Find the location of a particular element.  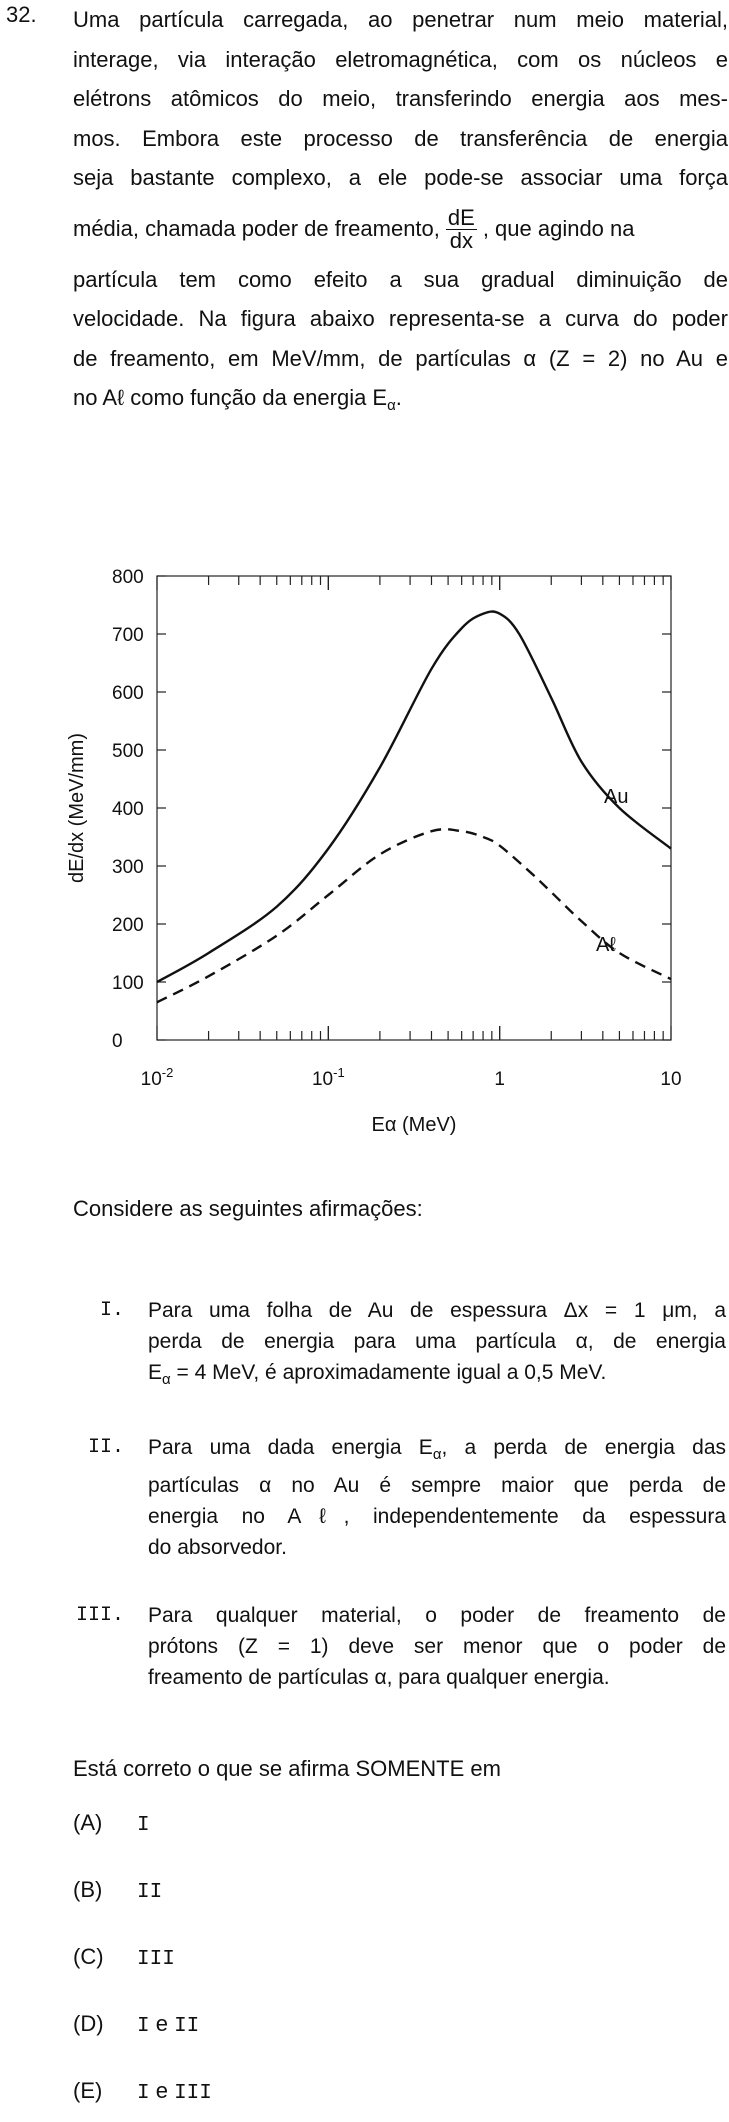

statement-roman: I. is located at coordinates (111, 1310).